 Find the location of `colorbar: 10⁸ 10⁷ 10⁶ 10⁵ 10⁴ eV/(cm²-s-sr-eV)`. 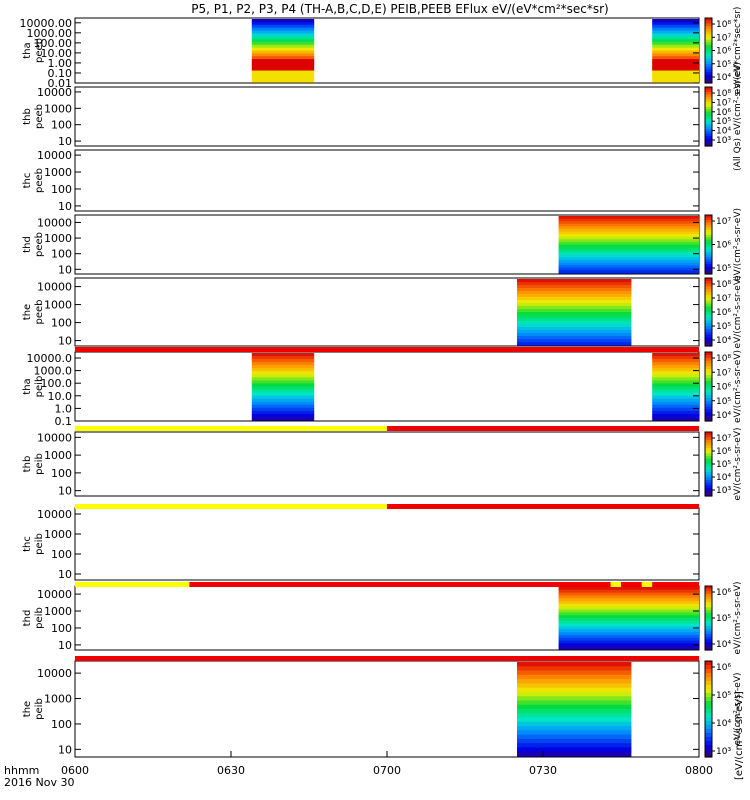

colorbar: 10⁸ 10⁷ 10⁶ 10⁵ 10⁴ eV/(cm²-s-sr-eV) is located at coordinates (723, 312).